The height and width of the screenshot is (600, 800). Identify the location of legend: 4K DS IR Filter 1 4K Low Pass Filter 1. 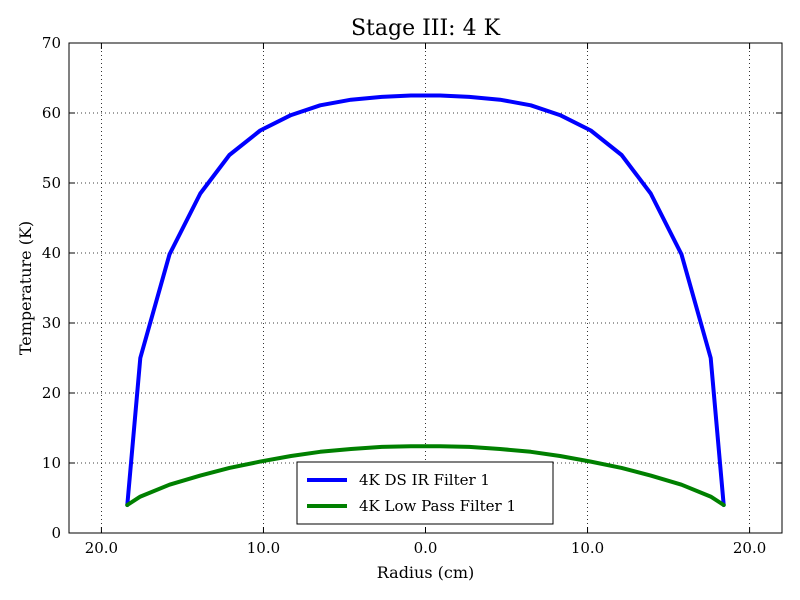
(425, 493).